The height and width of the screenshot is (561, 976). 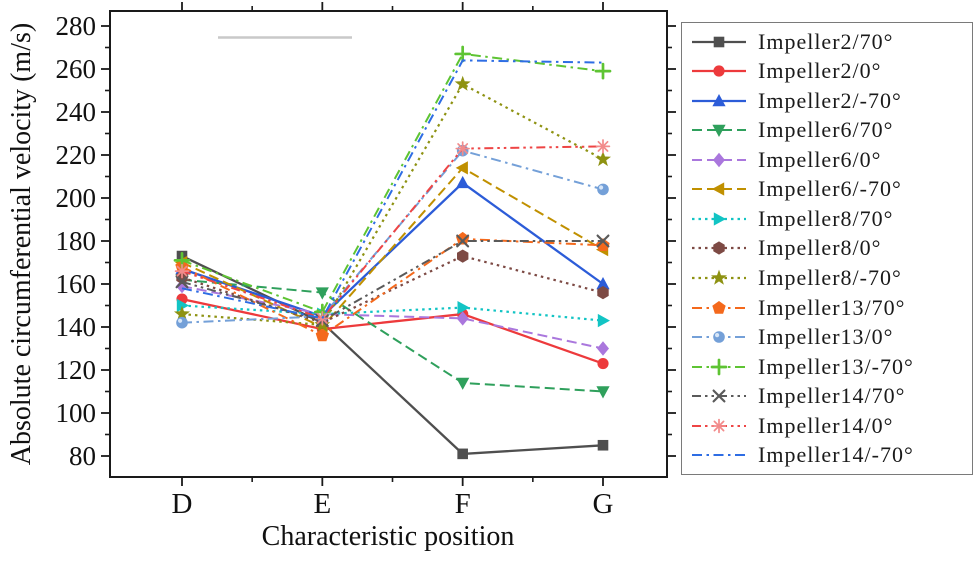 I want to click on legend-label: Impeller2/-70°, so click(x=830, y=100).